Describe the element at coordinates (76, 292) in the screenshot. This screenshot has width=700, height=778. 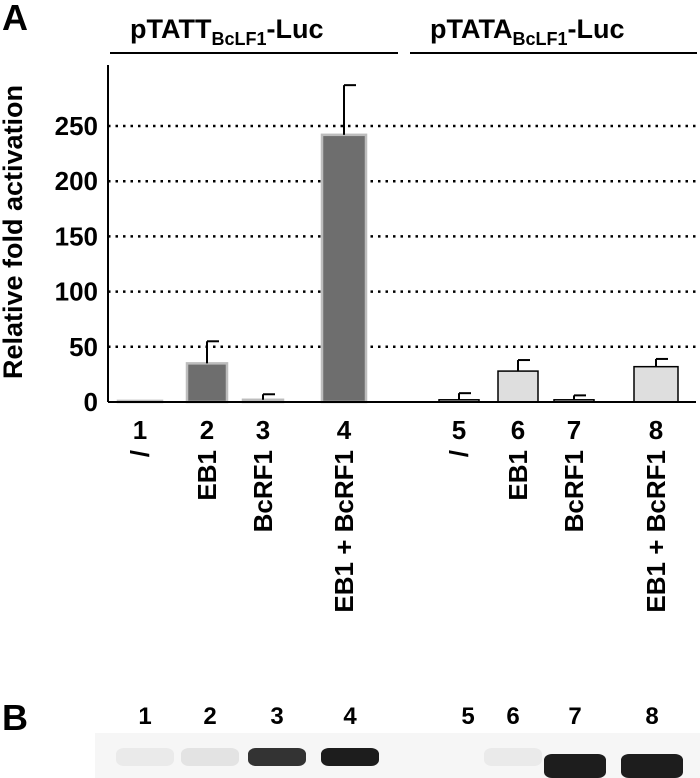
I see `y-tick-label: 100` at that location.